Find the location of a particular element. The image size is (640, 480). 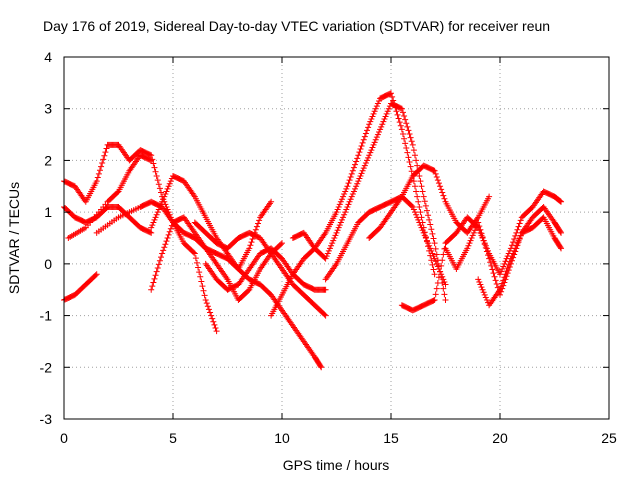

series-sat-l is located at coordinates (385, 240).